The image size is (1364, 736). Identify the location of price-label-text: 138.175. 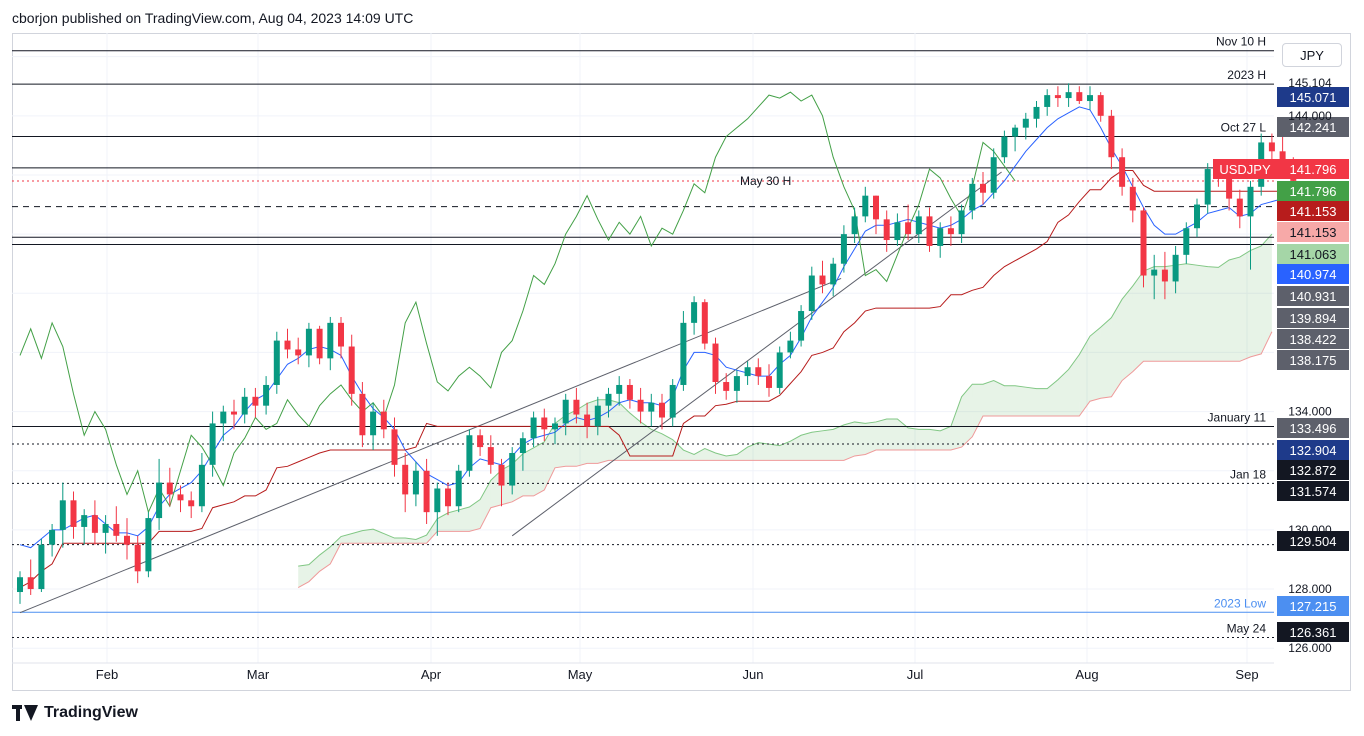
(1313, 360).